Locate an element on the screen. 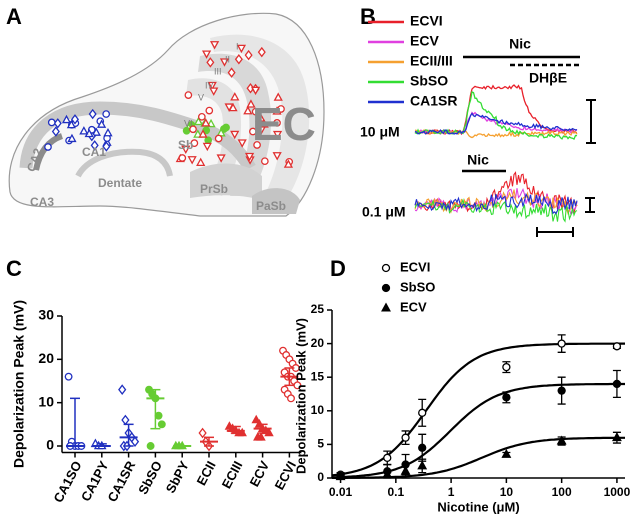  legend-label: ECVI is located at coordinates (415, 266).